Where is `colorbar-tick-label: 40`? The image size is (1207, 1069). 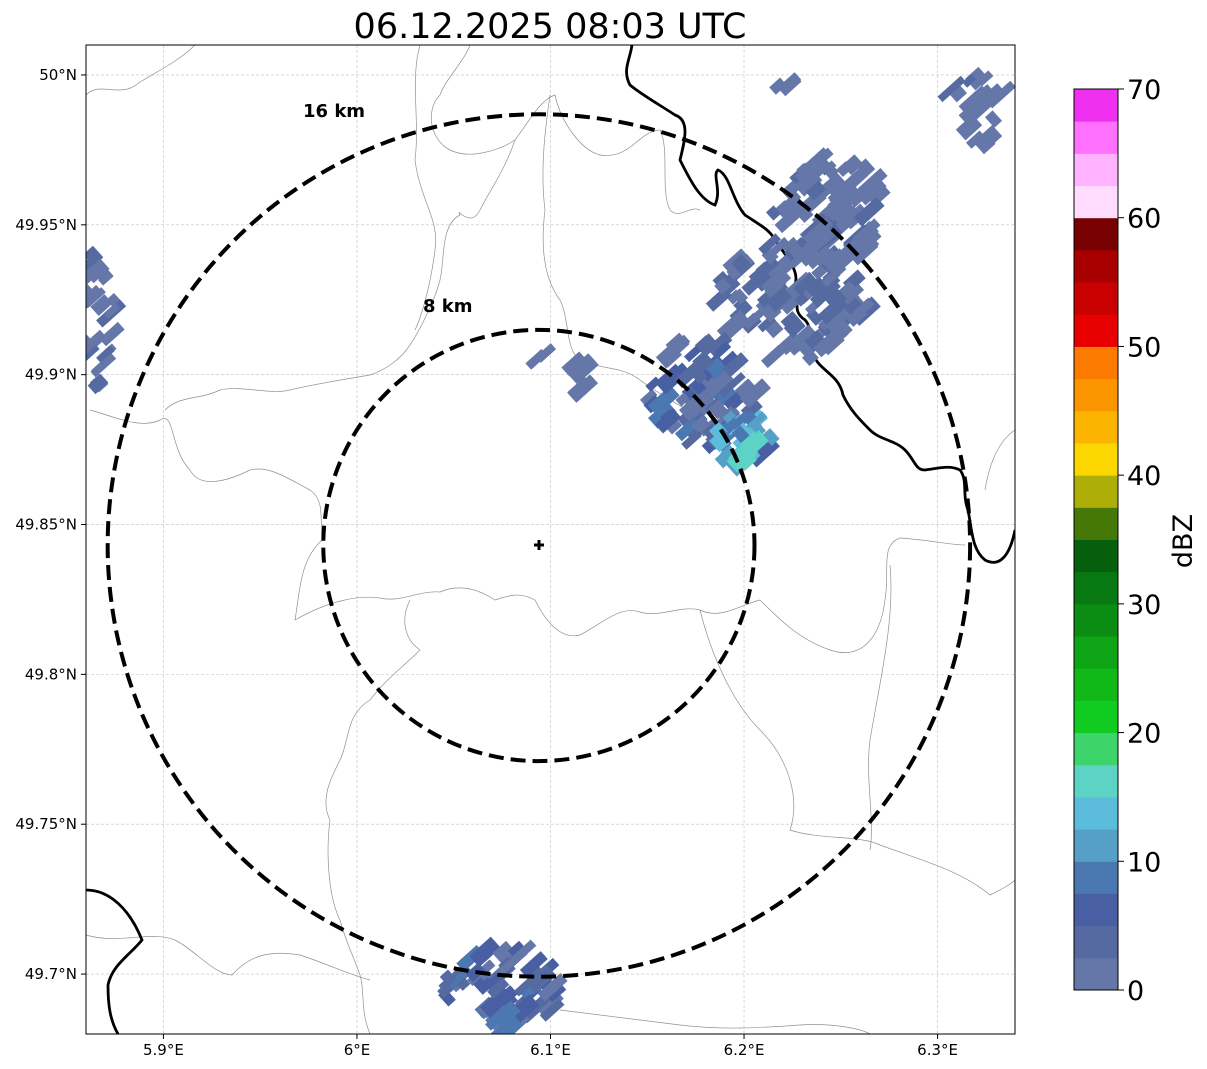
colorbar-tick-label: 40 is located at coordinates (1144, 476).